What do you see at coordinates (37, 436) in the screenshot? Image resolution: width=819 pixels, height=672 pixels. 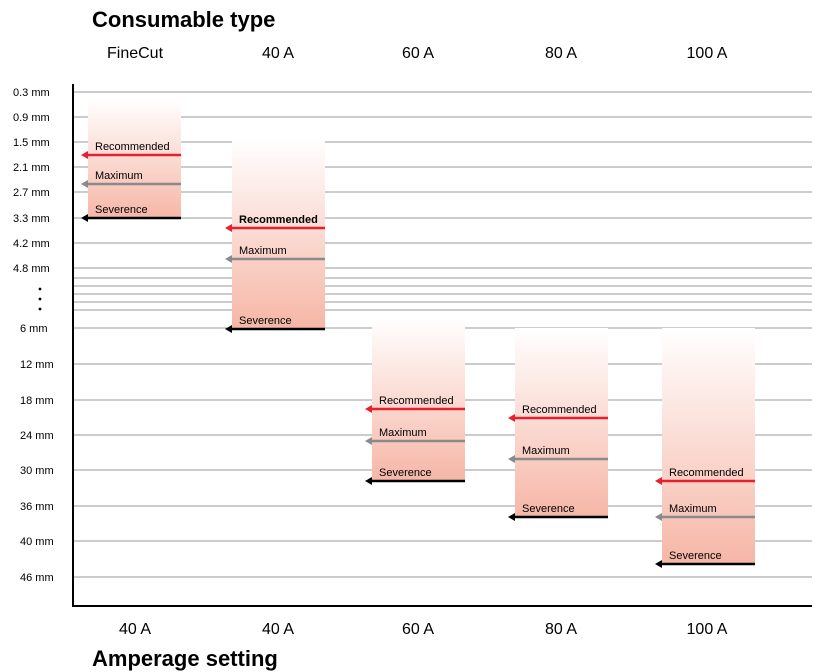 I see `y-tick-label: 24 mm` at bounding box center [37, 436].